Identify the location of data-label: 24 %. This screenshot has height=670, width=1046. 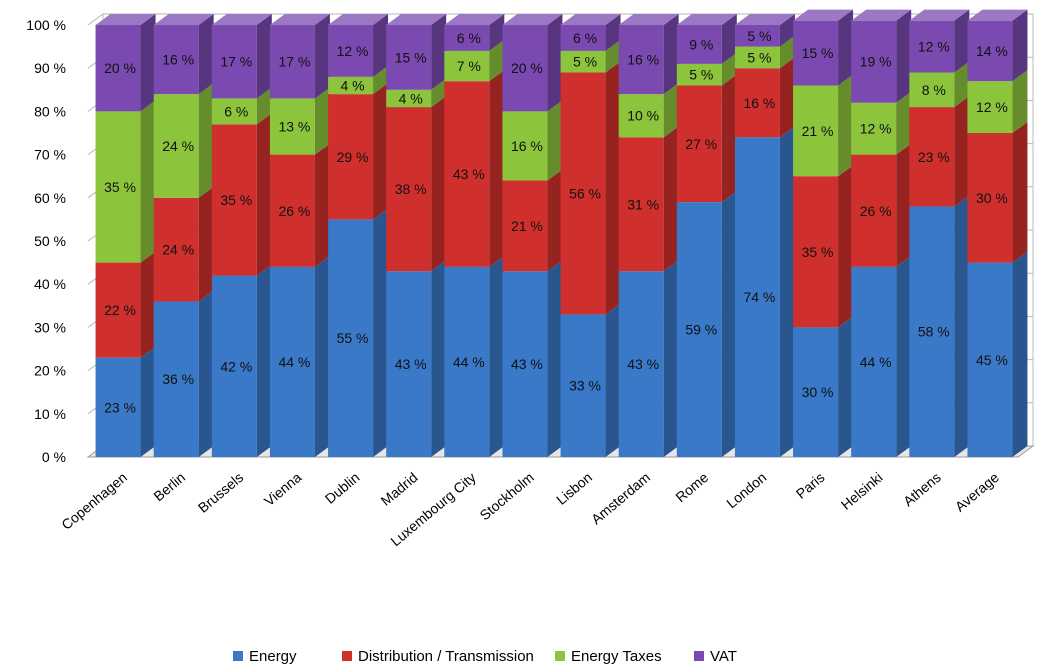
(178, 250).